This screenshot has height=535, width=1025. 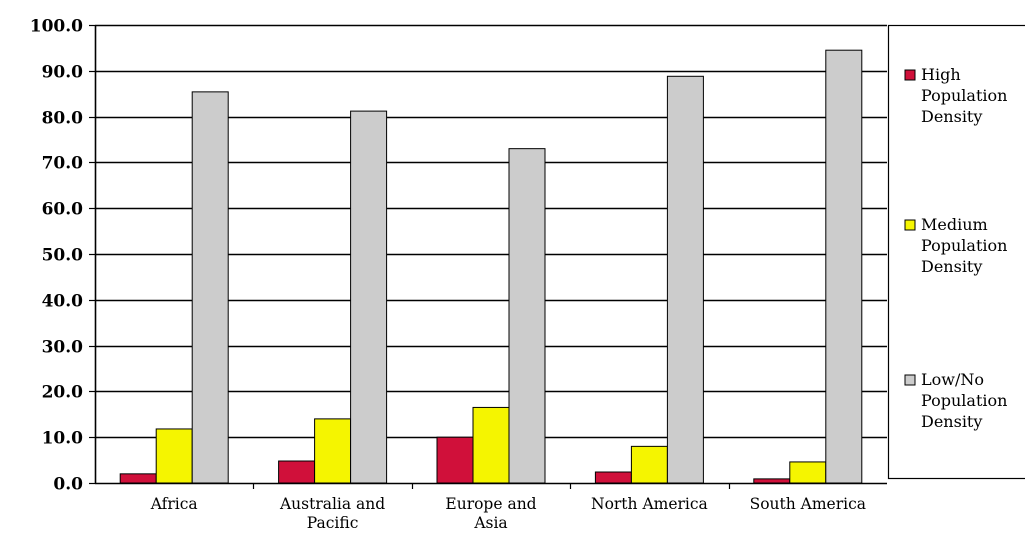 What do you see at coordinates (63, 302) in the screenshot?
I see `y-tick-label: 40.0` at bounding box center [63, 302].